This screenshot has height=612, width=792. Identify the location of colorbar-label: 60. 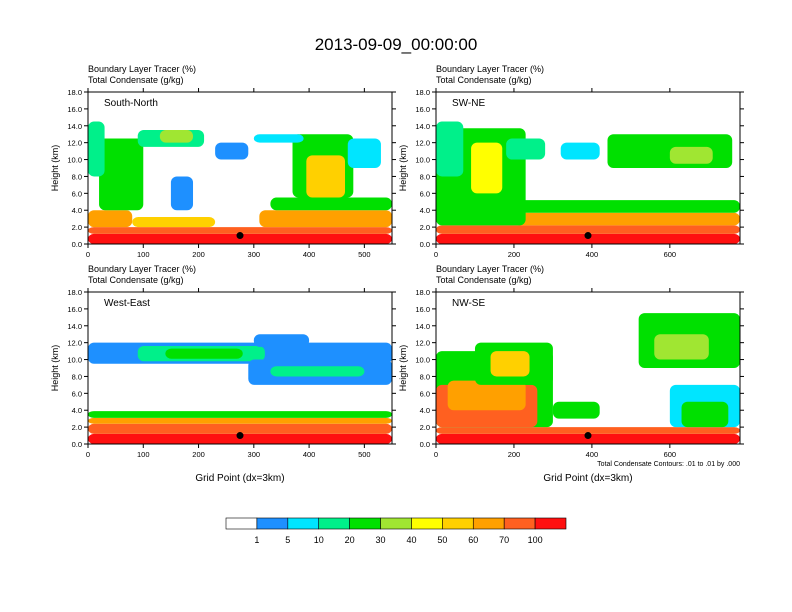
(473, 540).